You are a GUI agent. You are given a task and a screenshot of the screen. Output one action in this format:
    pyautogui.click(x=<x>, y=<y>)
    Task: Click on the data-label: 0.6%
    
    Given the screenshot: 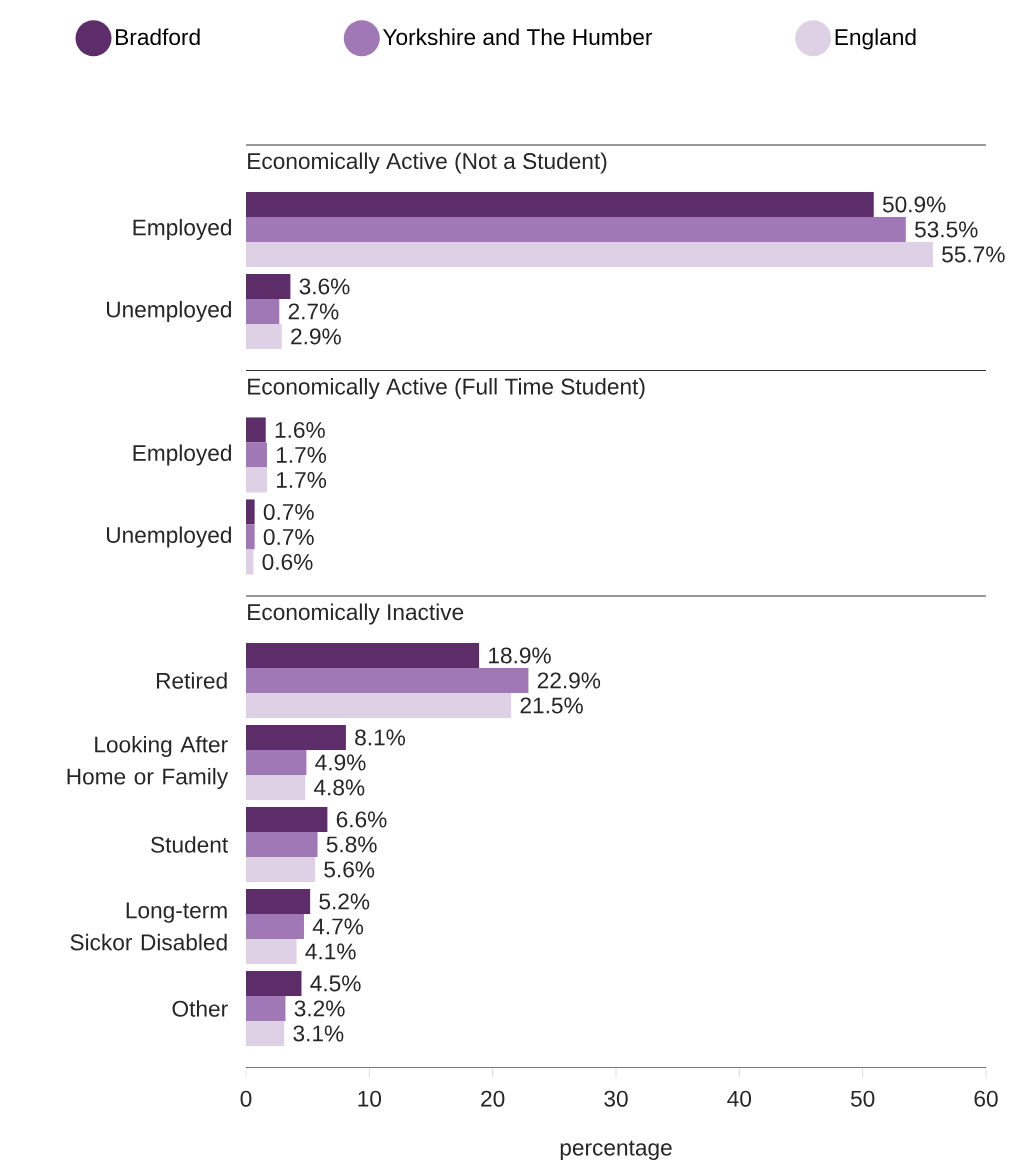 What is the action you would take?
    pyautogui.click(x=287, y=561)
    